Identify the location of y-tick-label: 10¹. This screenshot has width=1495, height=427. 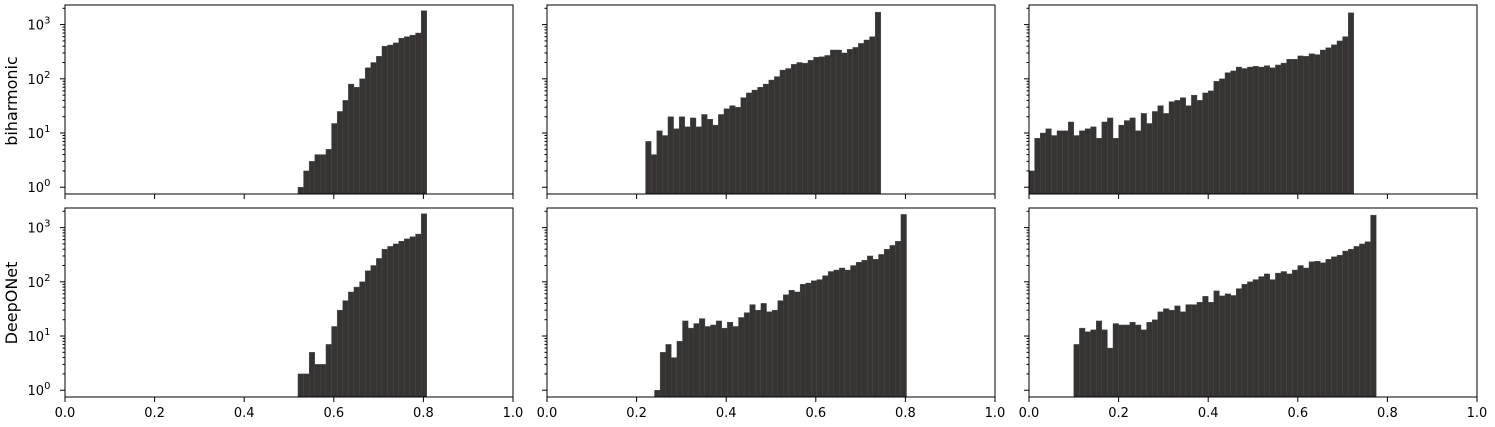
(39, 336).